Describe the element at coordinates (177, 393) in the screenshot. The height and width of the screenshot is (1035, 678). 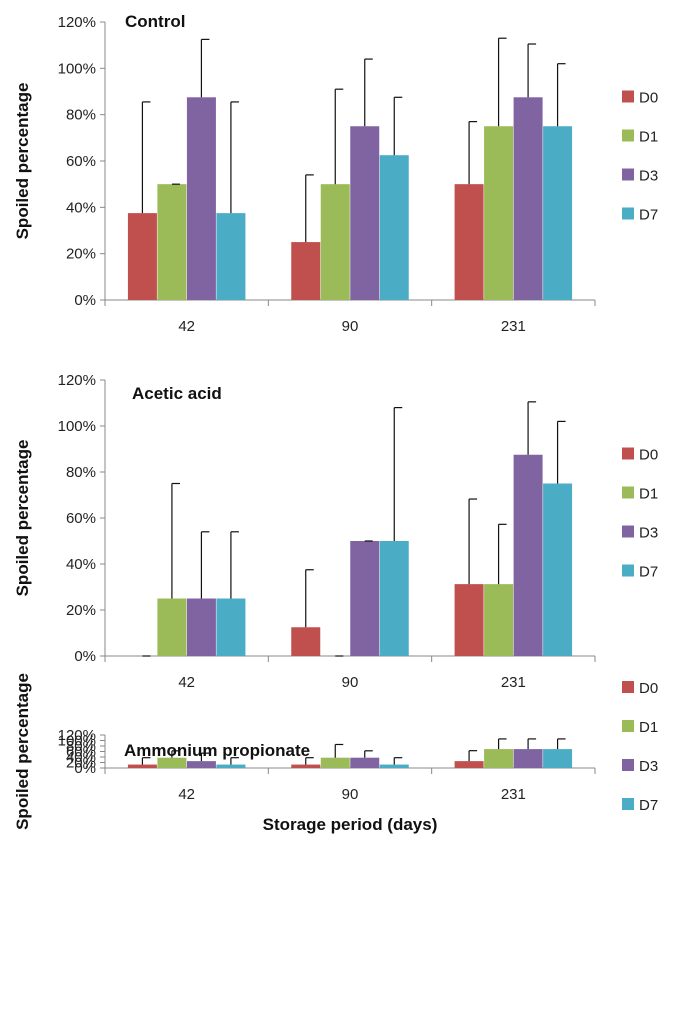
I see `panel-title: Acetic acid` at that location.